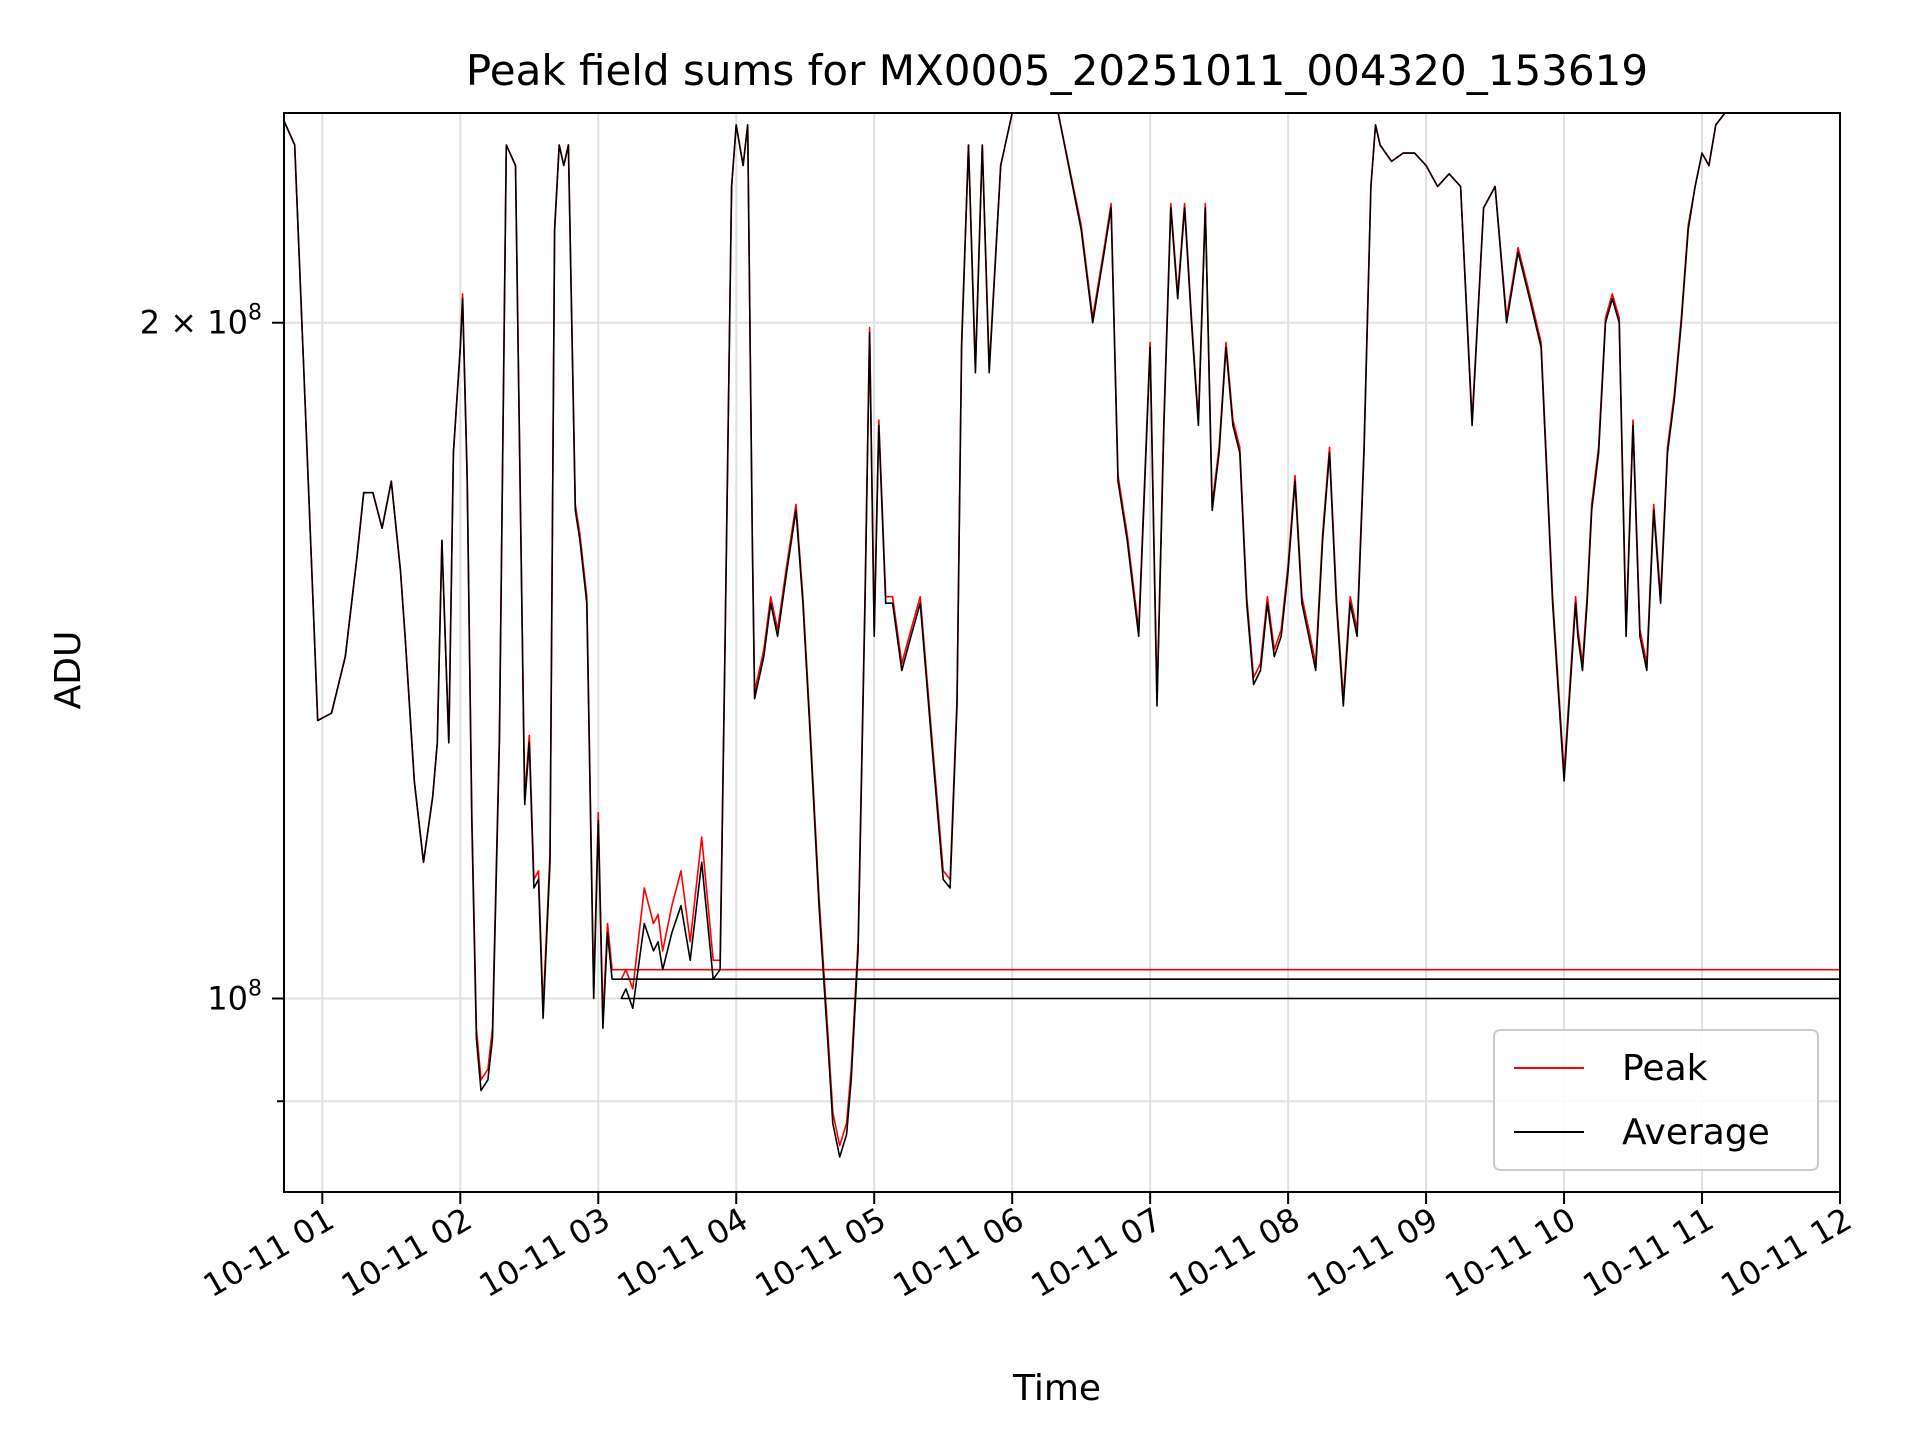 The image size is (1920, 1440). Describe the element at coordinates (1665, 1068) in the screenshot. I see `legend-label-peak: Peak` at that location.